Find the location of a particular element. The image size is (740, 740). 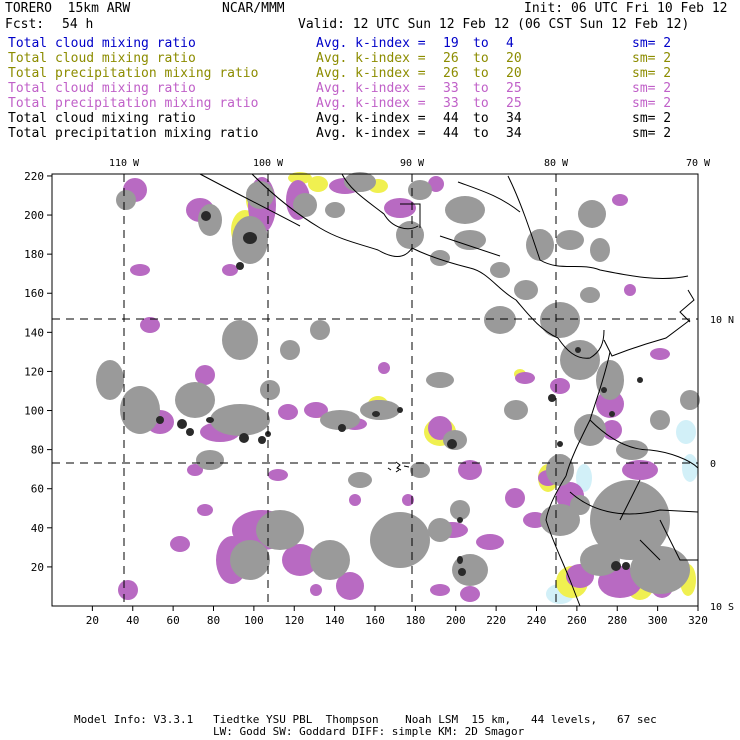

latitude-label: 10 S is located at coordinates (722, 607).